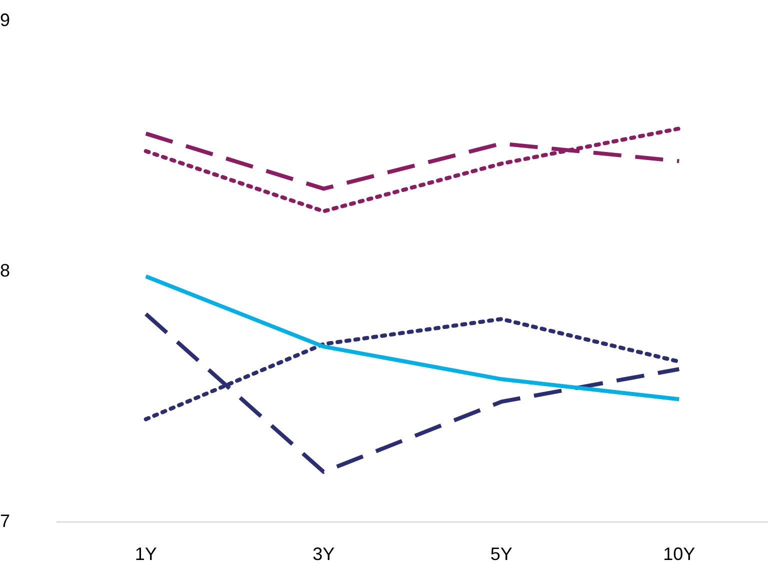 The image size is (768, 577). Describe the element at coordinates (501, 554) in the screenshot. I see `x-tick-label: 5Y` at that location.